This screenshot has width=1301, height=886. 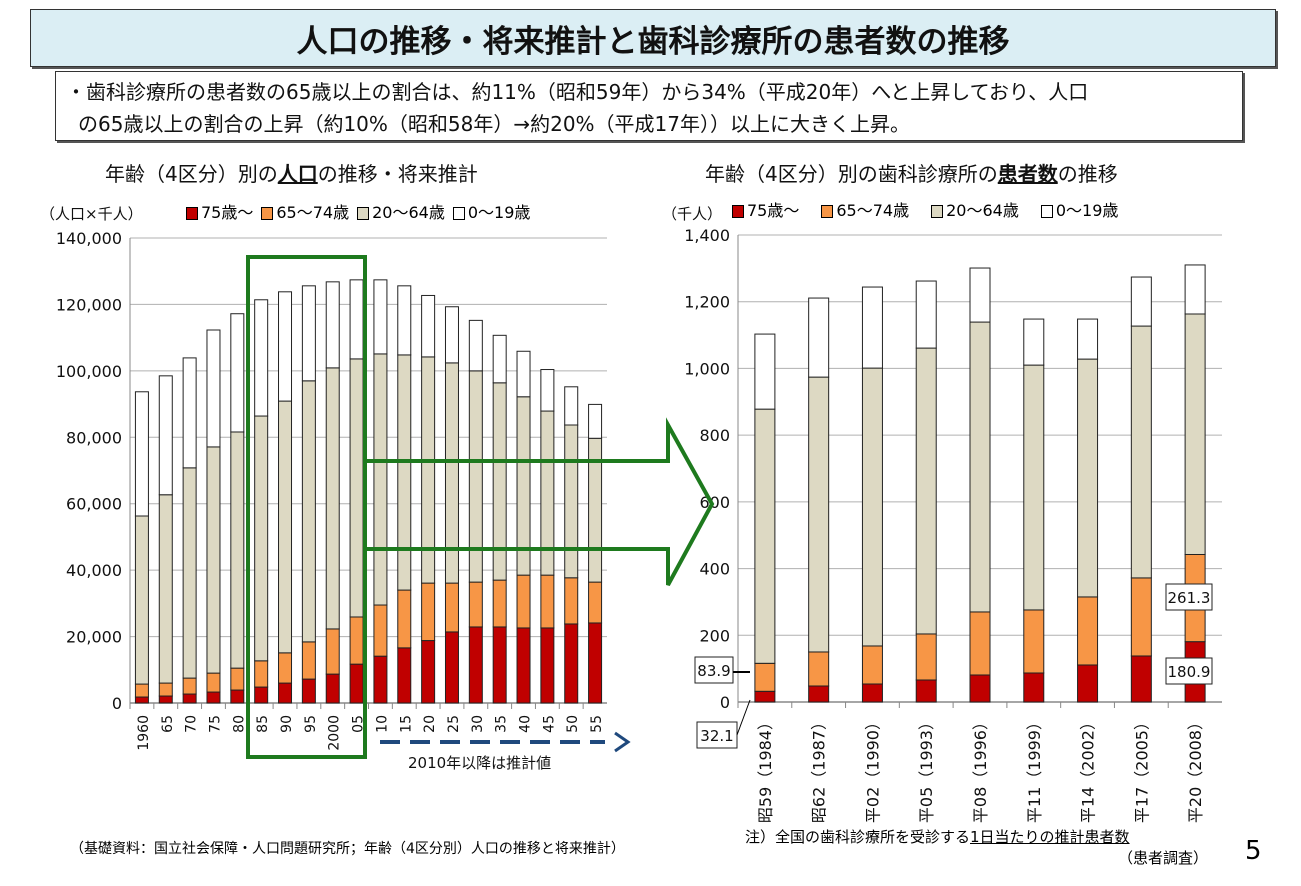 What do you see at coordinates (1189, 598) in the screenshot?
I see `data-label: 261.3` at bounding box center [1189, 598].